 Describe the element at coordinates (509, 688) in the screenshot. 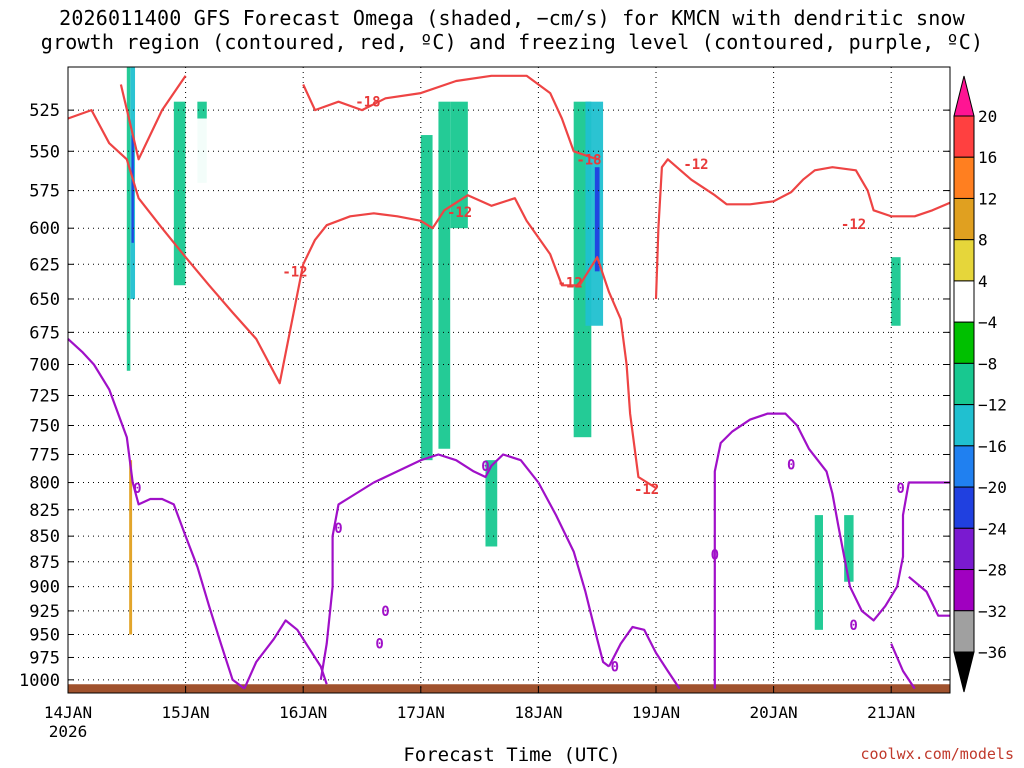

I see `terrain-layer` at that location.